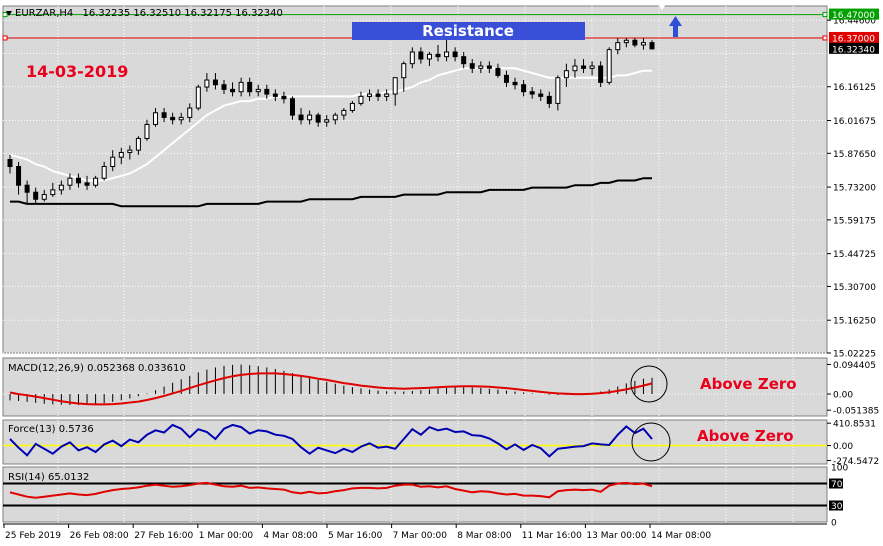 Image resolution: width=883 pixels, height=546 pixels. I want to click on symbol-label: EURZAR,H4, so click(44, 13).